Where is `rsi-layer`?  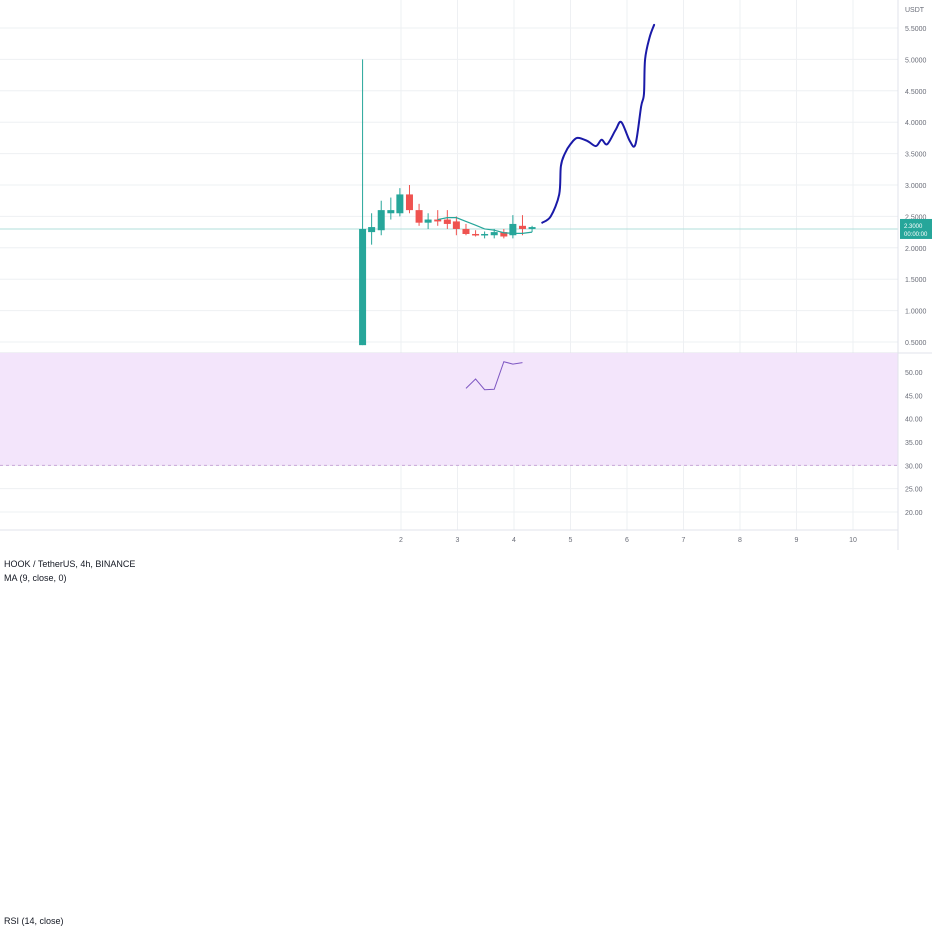 rsi-layer is located at coordinates (494, 376).